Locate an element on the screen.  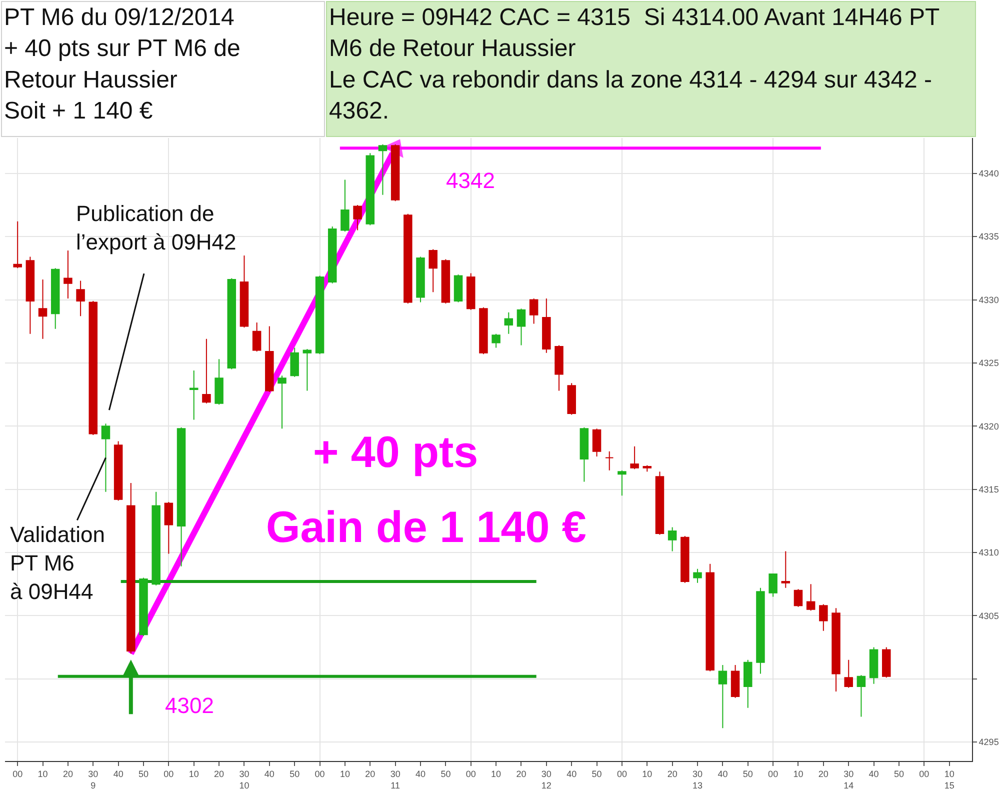
y-tick-label: 4335 is located at coordinates (988, 237).